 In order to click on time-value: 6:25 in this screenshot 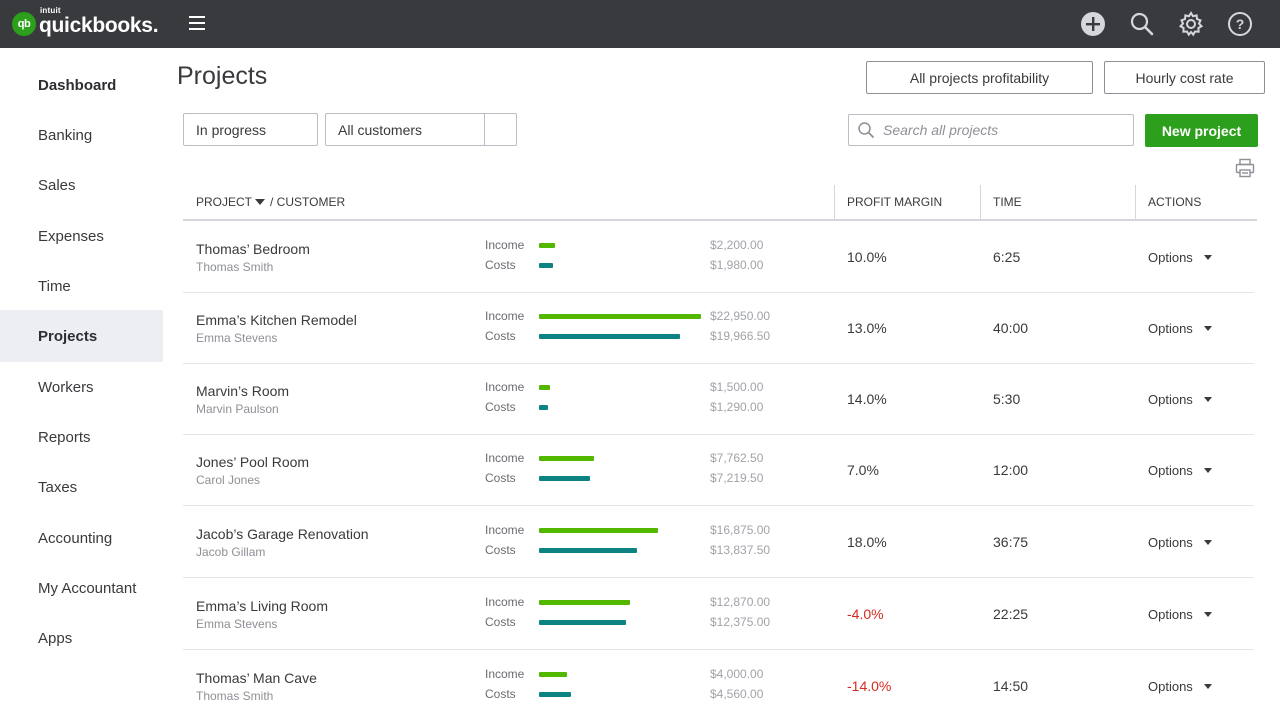, I will do `click(1007, 257)`.